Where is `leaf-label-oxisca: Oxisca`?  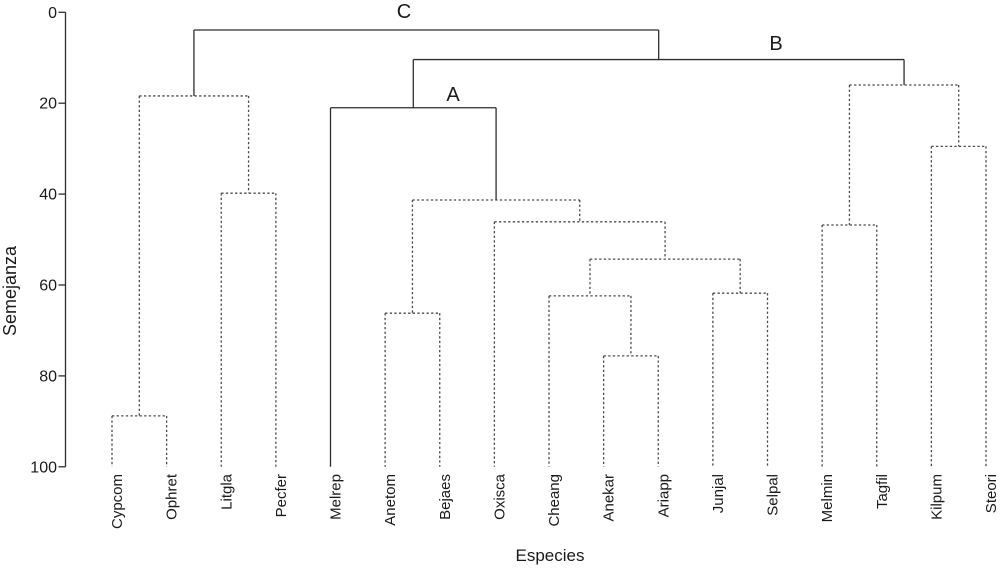
leaf-label-oxisca: Oxisca is located at coordinates (499, 496).